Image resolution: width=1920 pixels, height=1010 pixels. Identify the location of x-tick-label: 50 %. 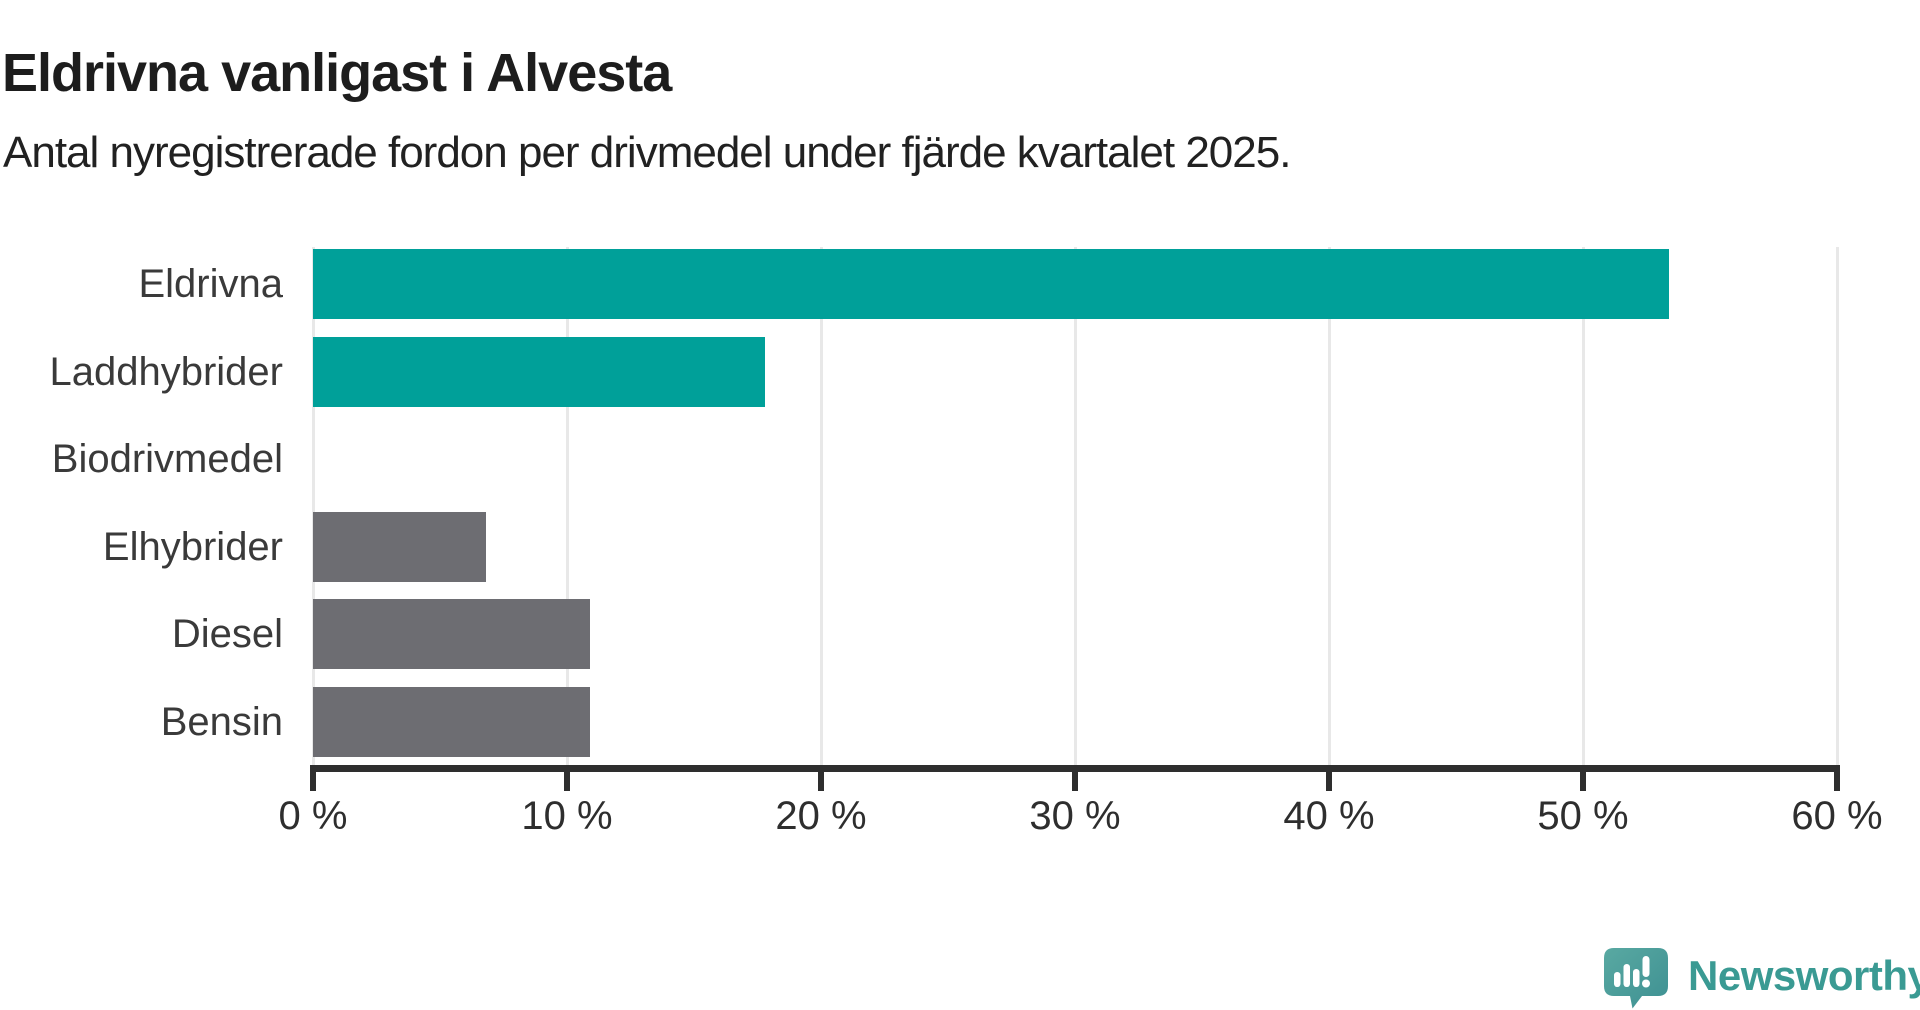
(1583, 816).